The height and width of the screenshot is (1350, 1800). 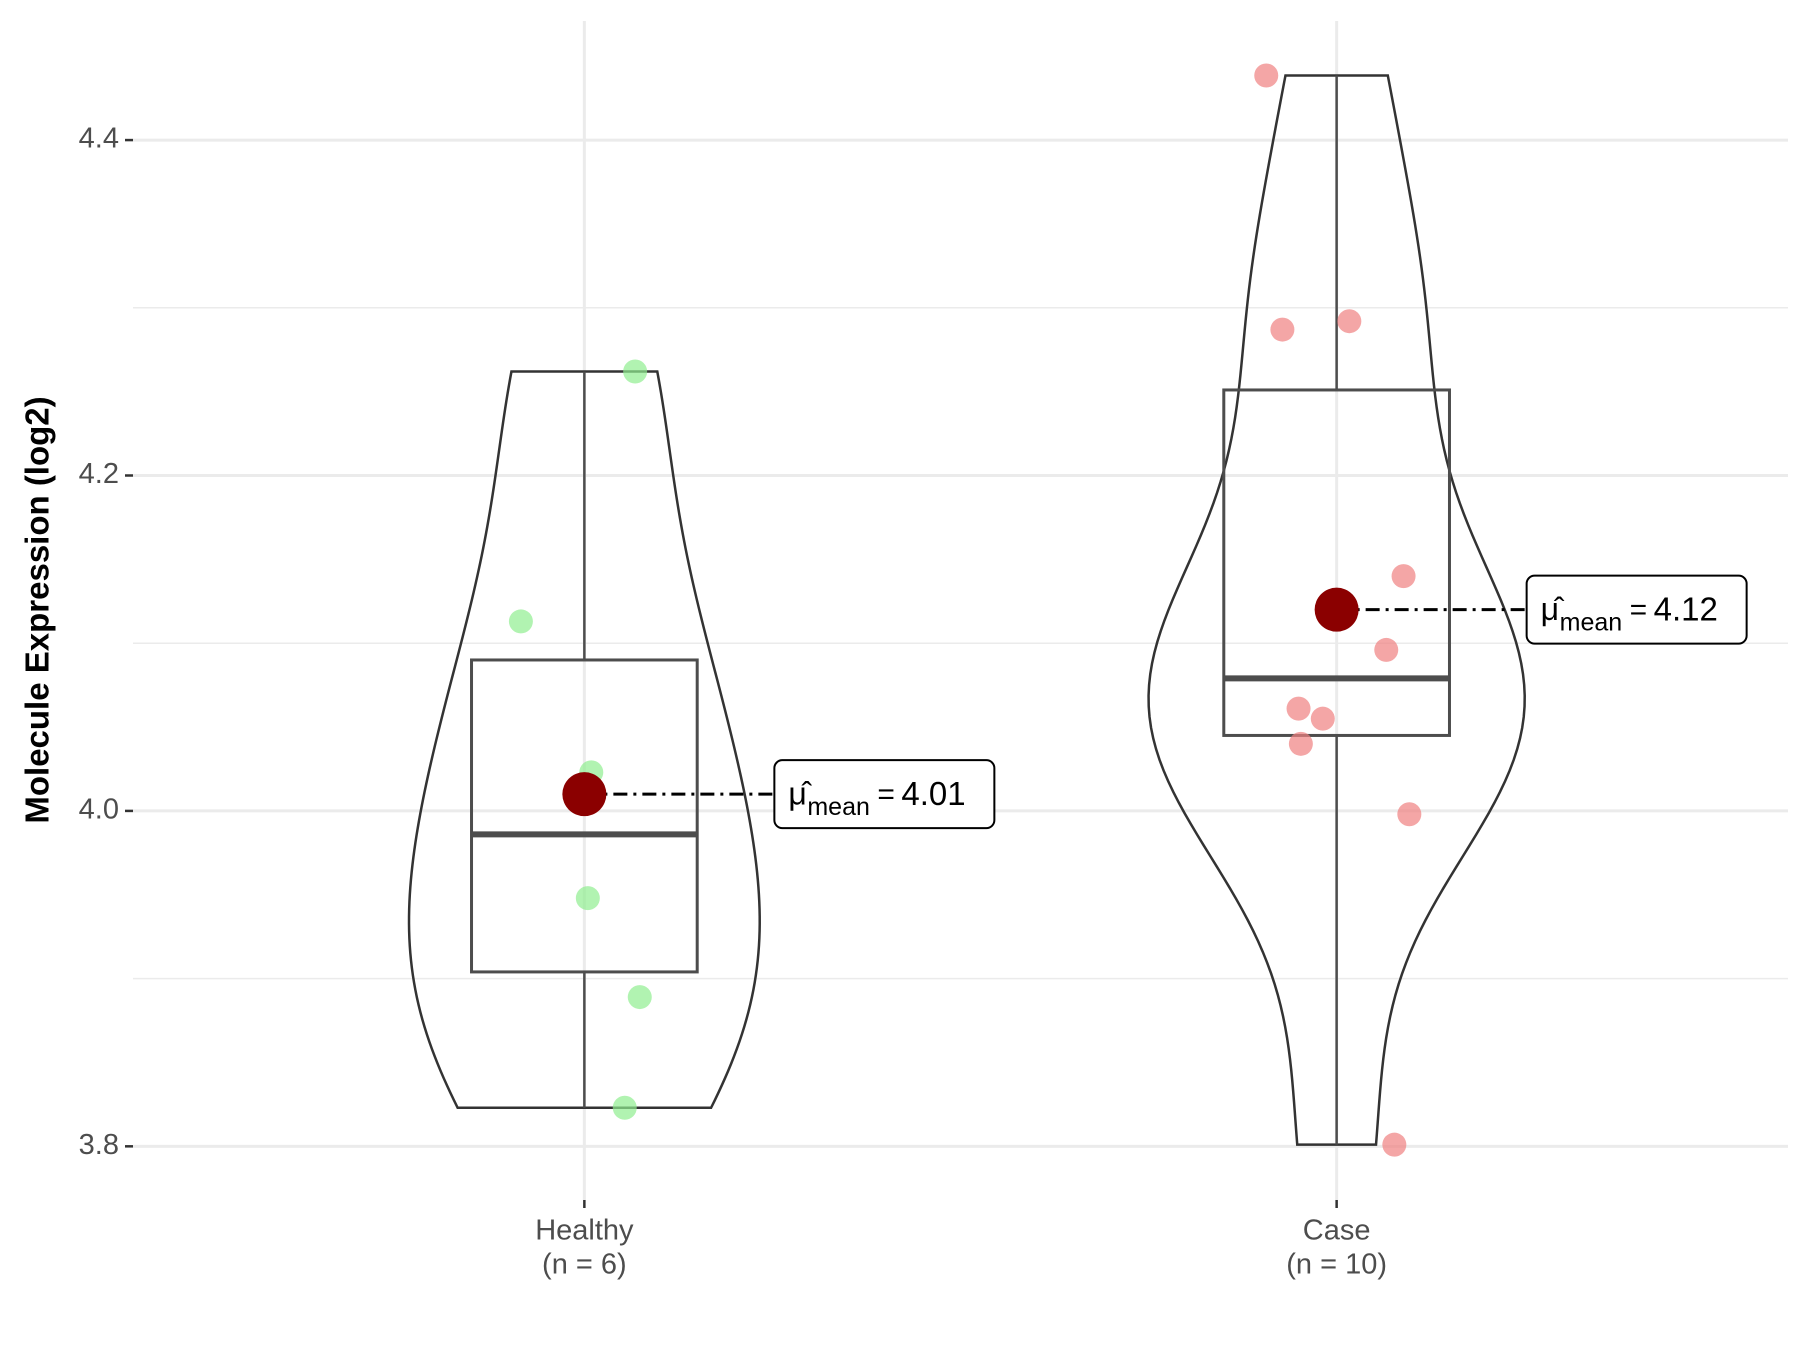 What do you see at coordinates (584, 1231) in the screenshot?
I see `x-tick-label: Healthy` at bounding box center [584, 1231].